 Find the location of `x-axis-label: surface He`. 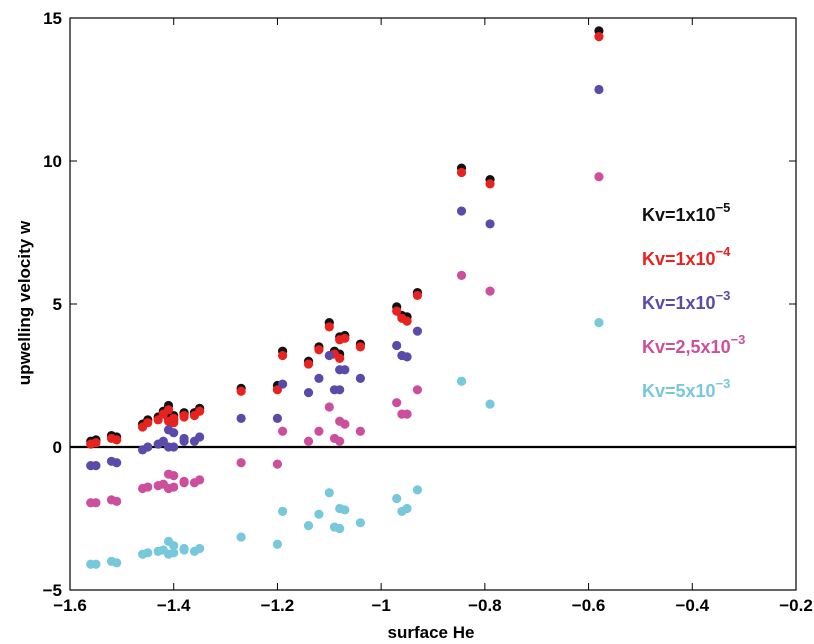

x-axis-label: surface He is located at coordinates (431, 632).